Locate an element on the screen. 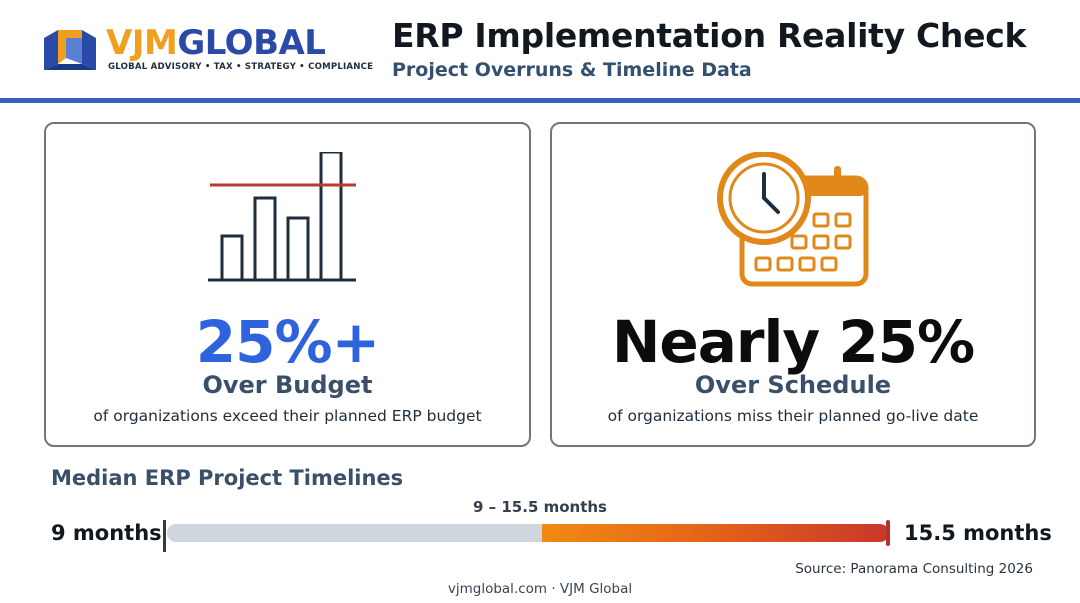 This screenshot has height=603, width=1080. schedule-heading: Over Schedule is located at coordinates (793, 385).